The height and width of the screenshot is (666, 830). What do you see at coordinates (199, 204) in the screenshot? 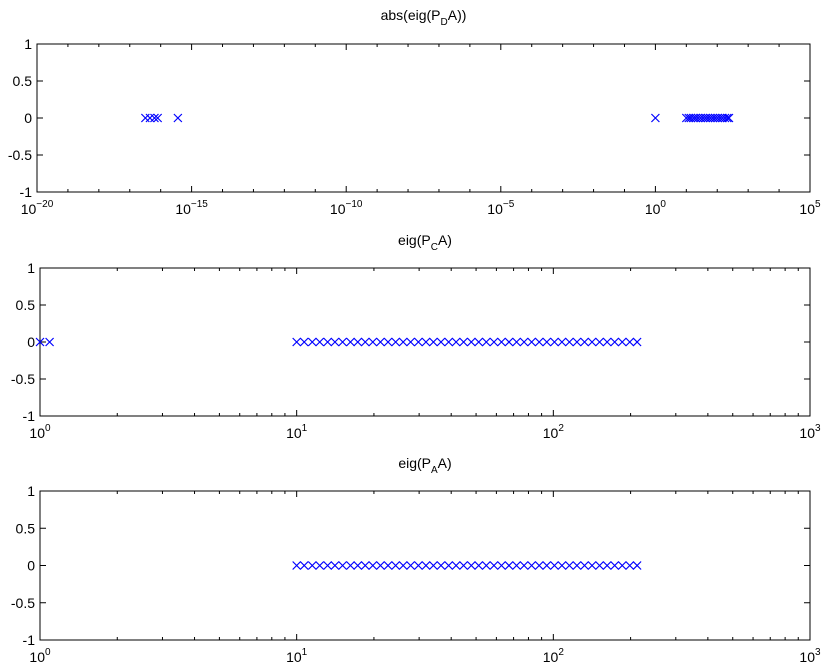
I see `tick-exponent: −15` at bounding box center [199, 204].